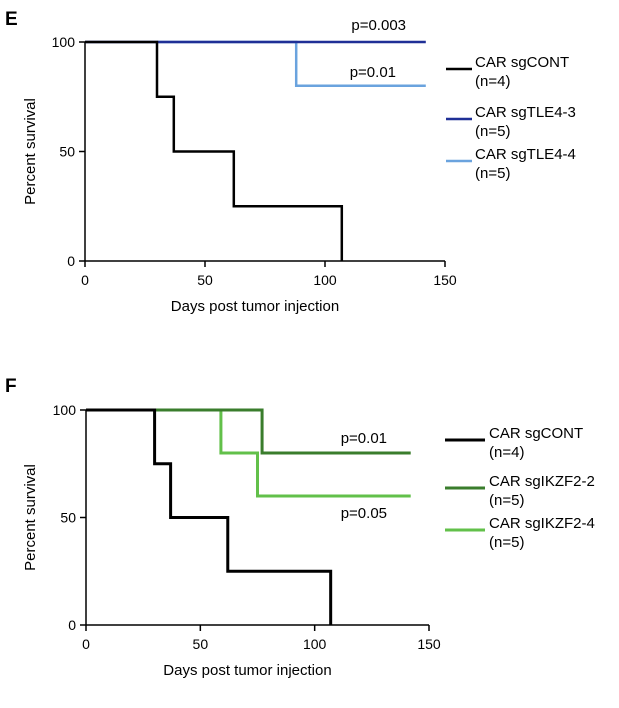 Image resolution: width=619 pixels, height=708 pixels. What do you see at coordinates (525, 112) in the screenshot?
I see `legend-label: CAR sgTLE4-3` at bounding box center [525, 112].